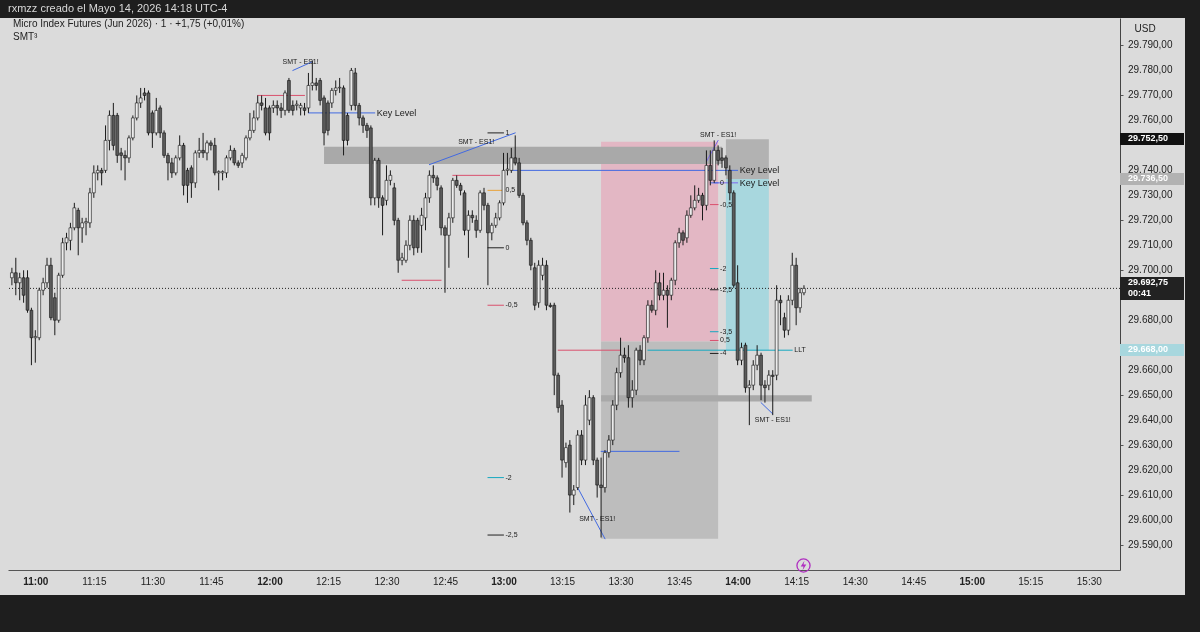 This screenshot has width=1200, height=632. What do you see at coordinates (914, 581) in the screenshot?
I see `x-tick-label: 14:45` at bounding box center [914, 581].